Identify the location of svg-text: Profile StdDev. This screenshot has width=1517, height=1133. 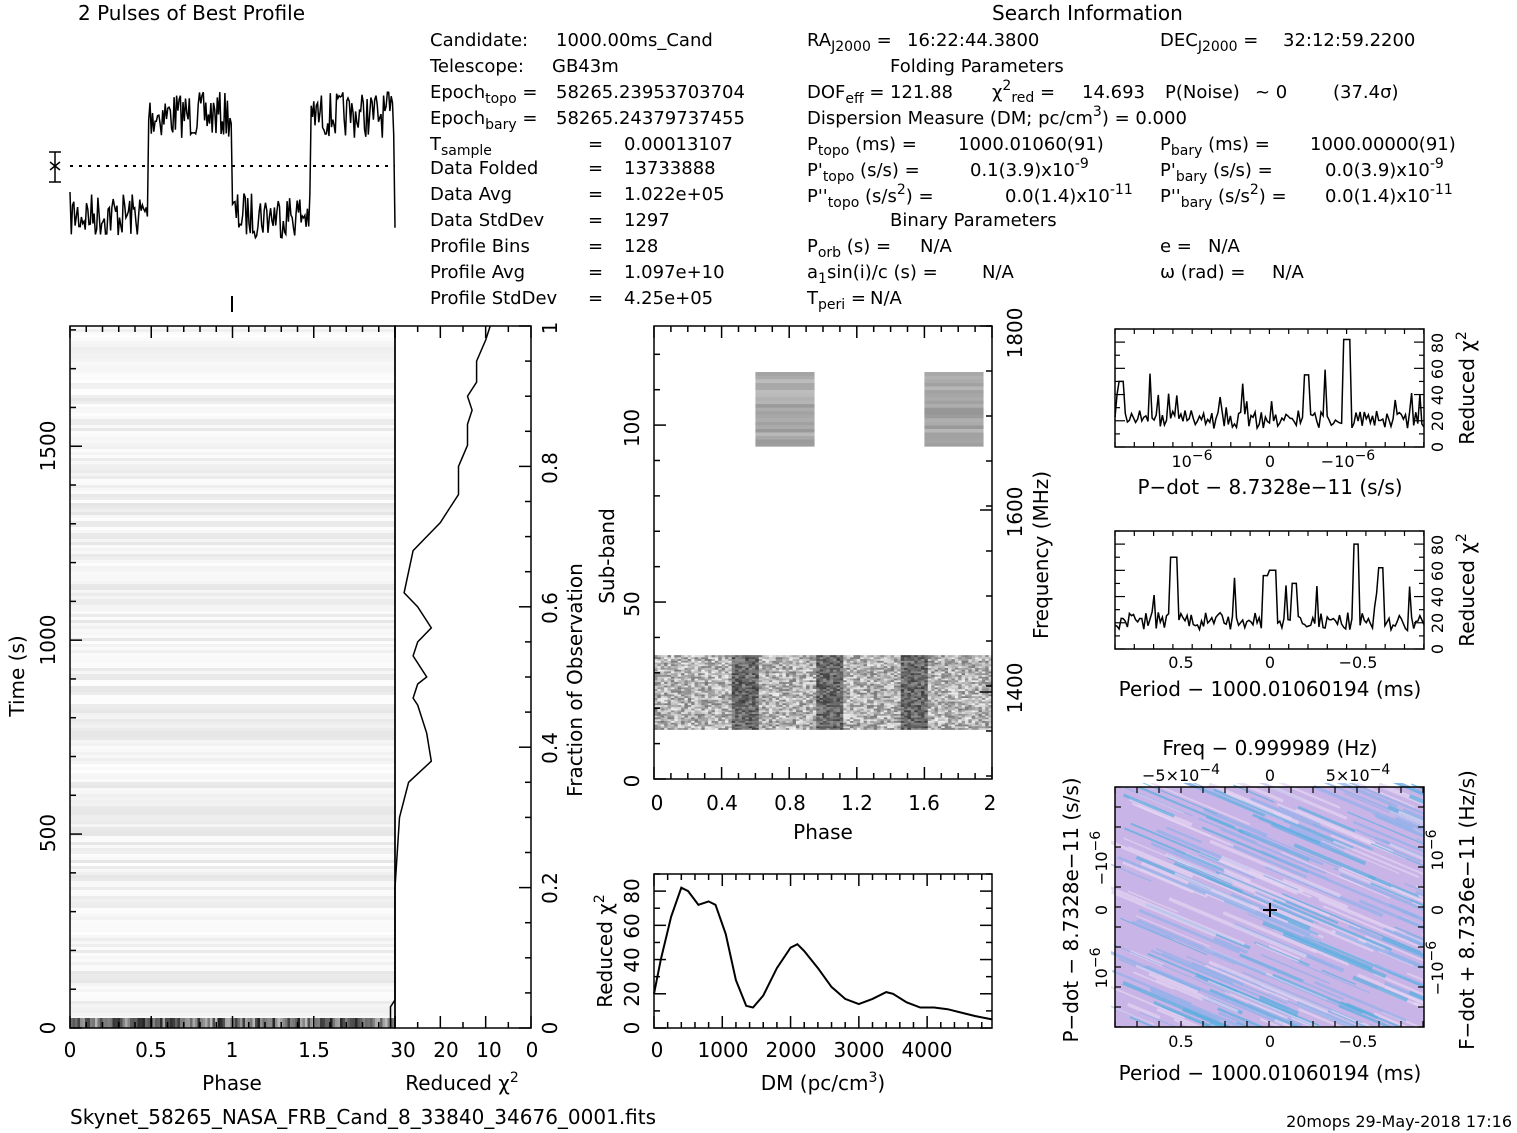
(494, 298).